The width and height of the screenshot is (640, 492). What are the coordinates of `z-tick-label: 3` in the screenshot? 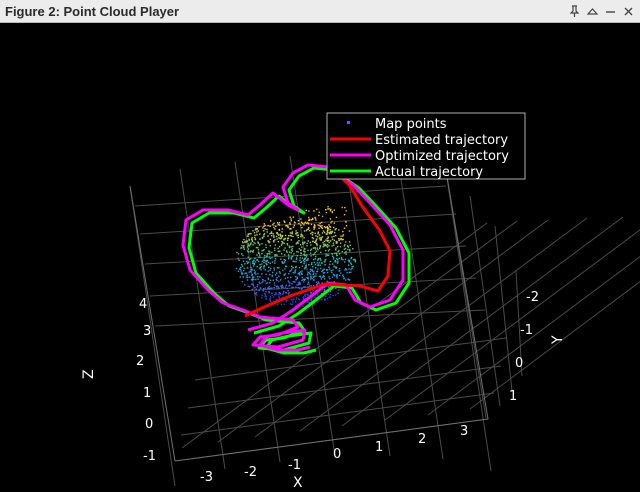 It's located at (147, 331).